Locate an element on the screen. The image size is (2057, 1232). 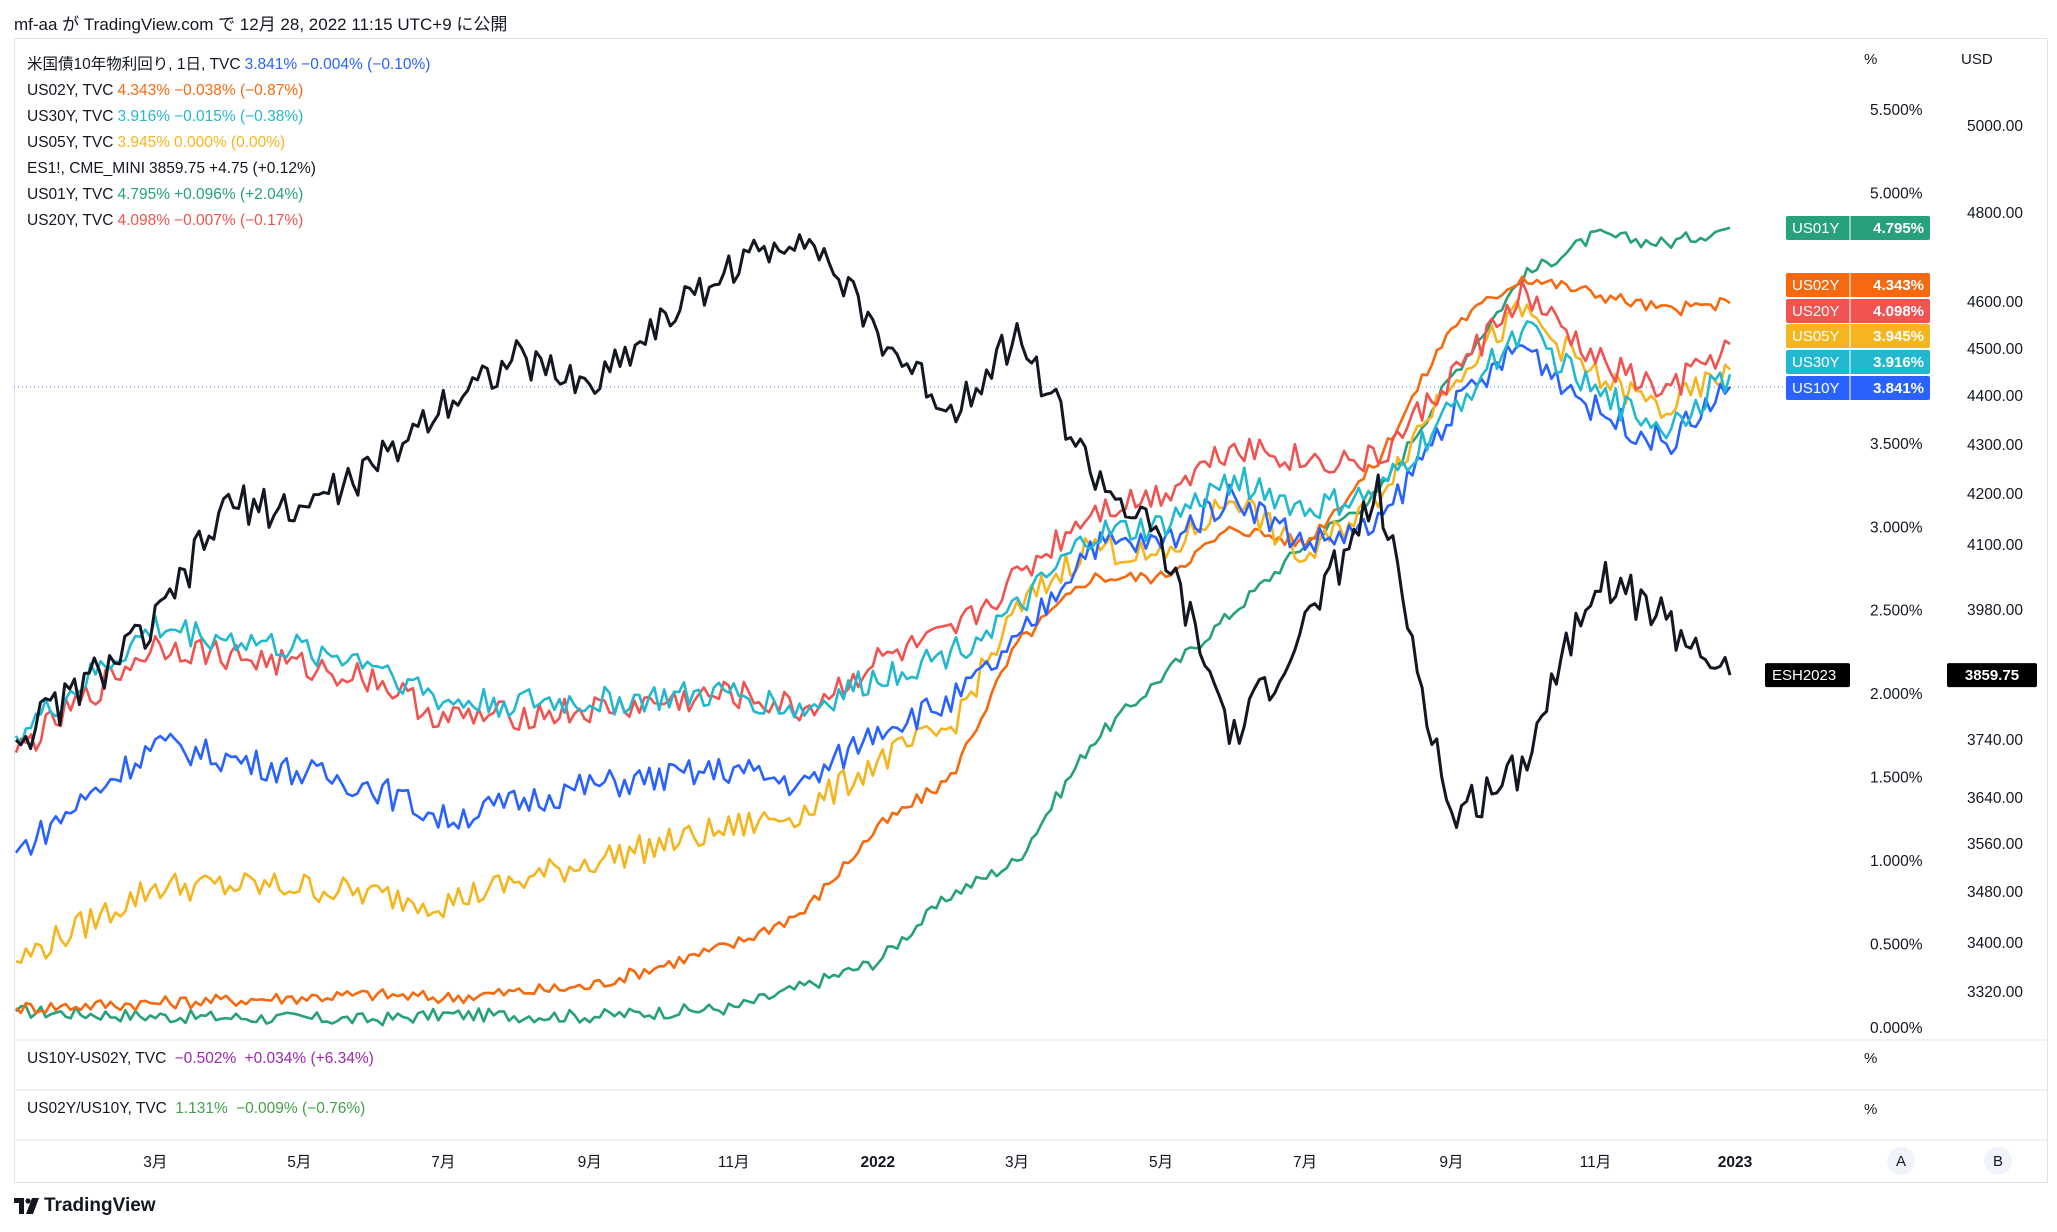
legend-row: US20Y, TVC 4.098% −0.007% (−0.17%) is located at coordinates (230, 221).